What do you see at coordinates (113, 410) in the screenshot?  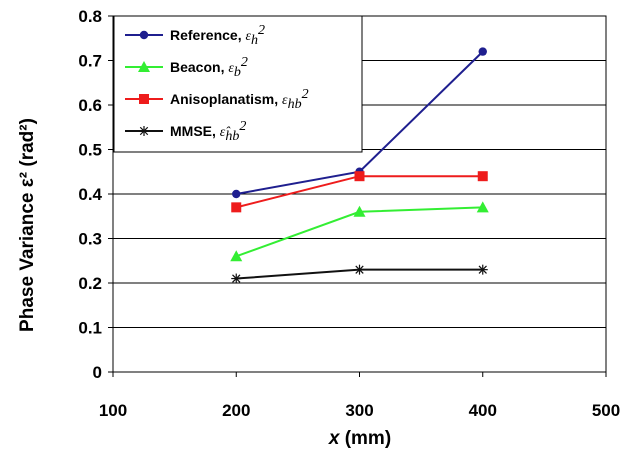 I see `x-tick-label: 100` at bounding box center [113, 410].